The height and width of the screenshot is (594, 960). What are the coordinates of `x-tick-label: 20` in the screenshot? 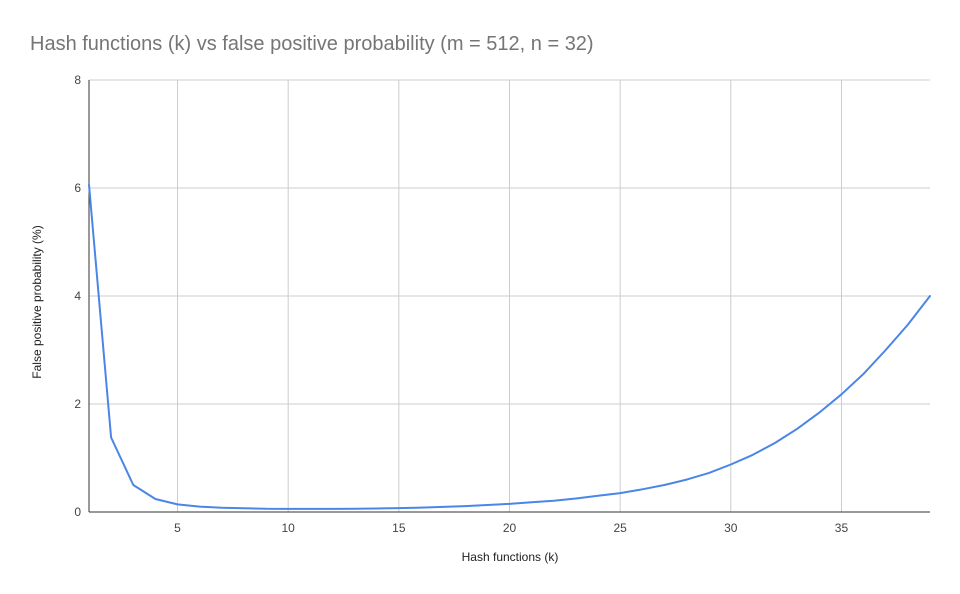 It's located at (510, 528).